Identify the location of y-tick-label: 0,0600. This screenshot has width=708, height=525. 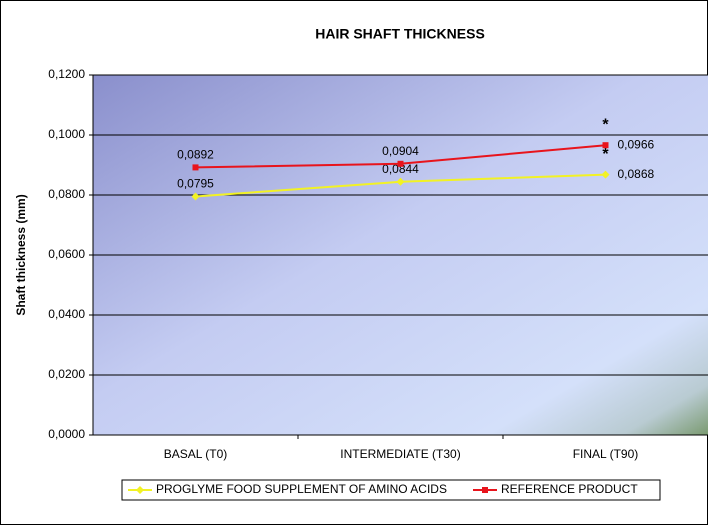
(66, 254).